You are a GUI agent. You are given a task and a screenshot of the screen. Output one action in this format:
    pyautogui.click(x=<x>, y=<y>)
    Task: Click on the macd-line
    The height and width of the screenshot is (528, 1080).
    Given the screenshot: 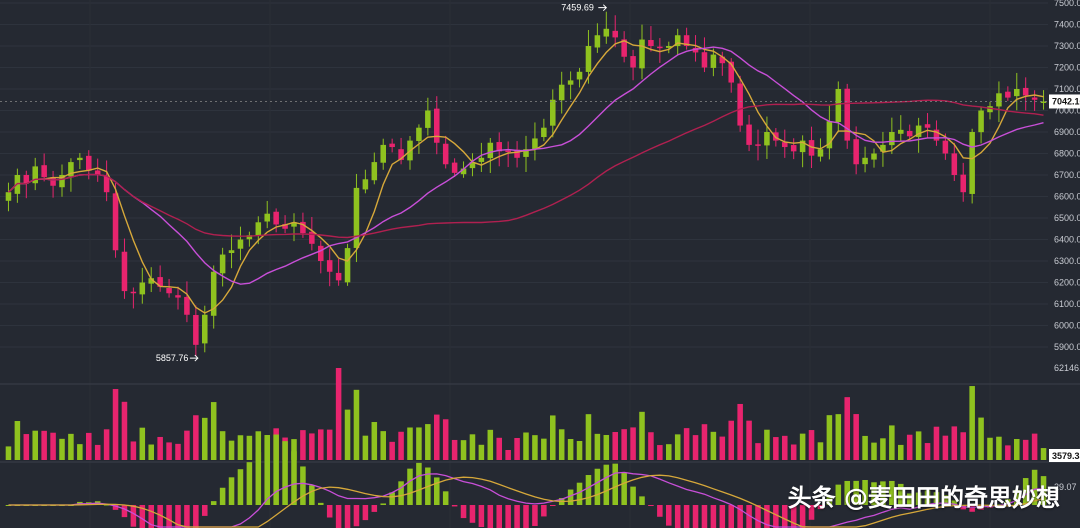 What is the action you would take?
    pyautogui.click(x=526, y=499)
    